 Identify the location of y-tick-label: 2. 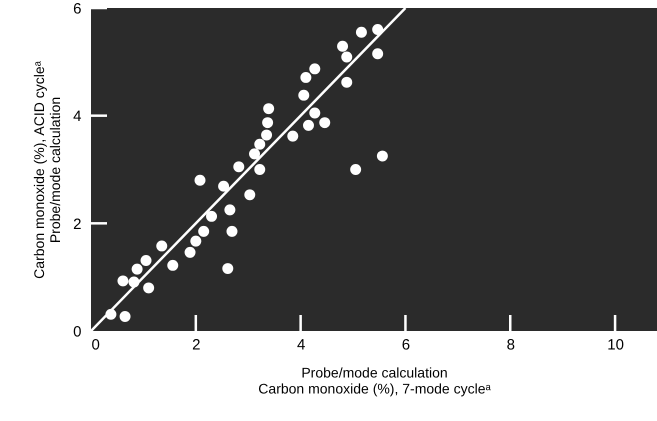
(77, 224).